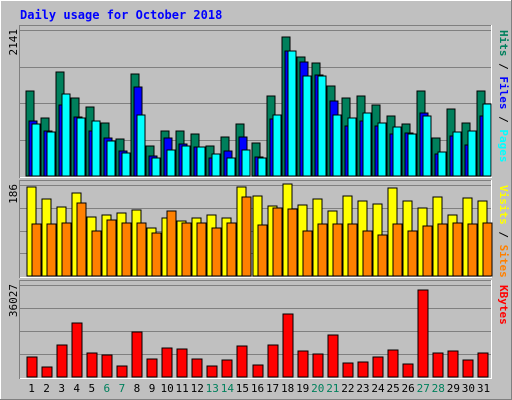 Image resolution: width=512 pixels, height=400 pixels. What do you see at coordinates (13, 300) in the screenshot?
I see `y-max-label: 36027` at bounding box center [13, 300].